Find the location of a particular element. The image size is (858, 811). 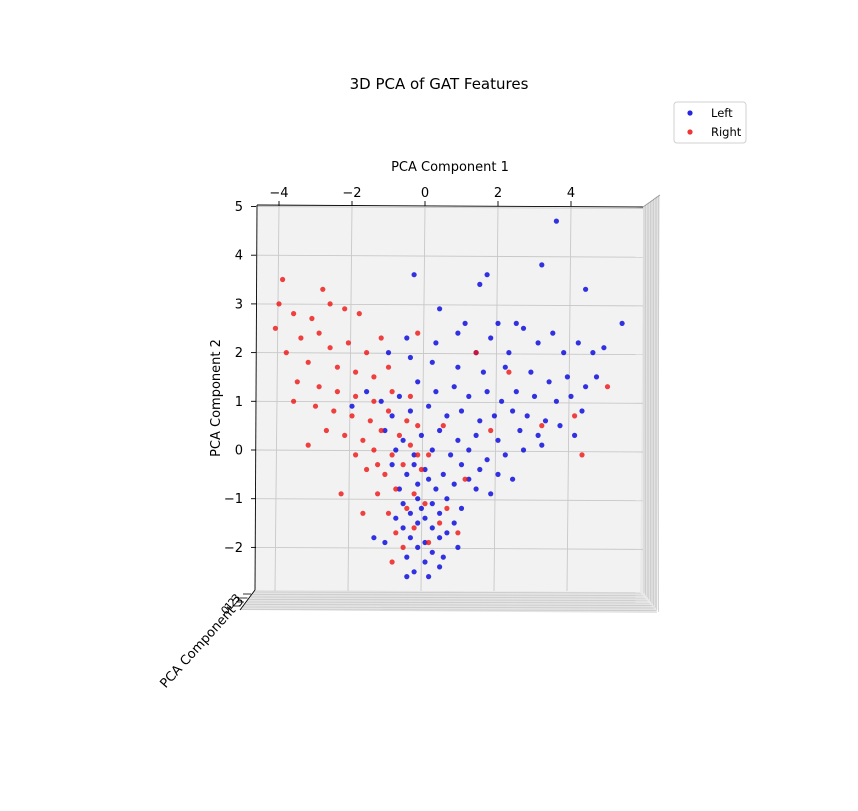

z-axis-label: PCA Component 3 is located at coordinates (202, 643).